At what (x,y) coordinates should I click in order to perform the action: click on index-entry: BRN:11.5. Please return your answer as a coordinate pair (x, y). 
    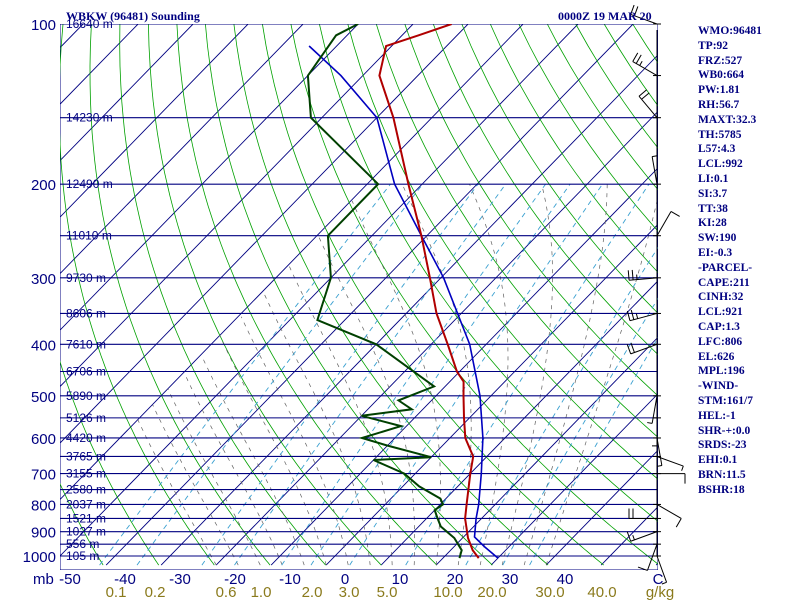
    Looking at the image, I should click on (722, 475).